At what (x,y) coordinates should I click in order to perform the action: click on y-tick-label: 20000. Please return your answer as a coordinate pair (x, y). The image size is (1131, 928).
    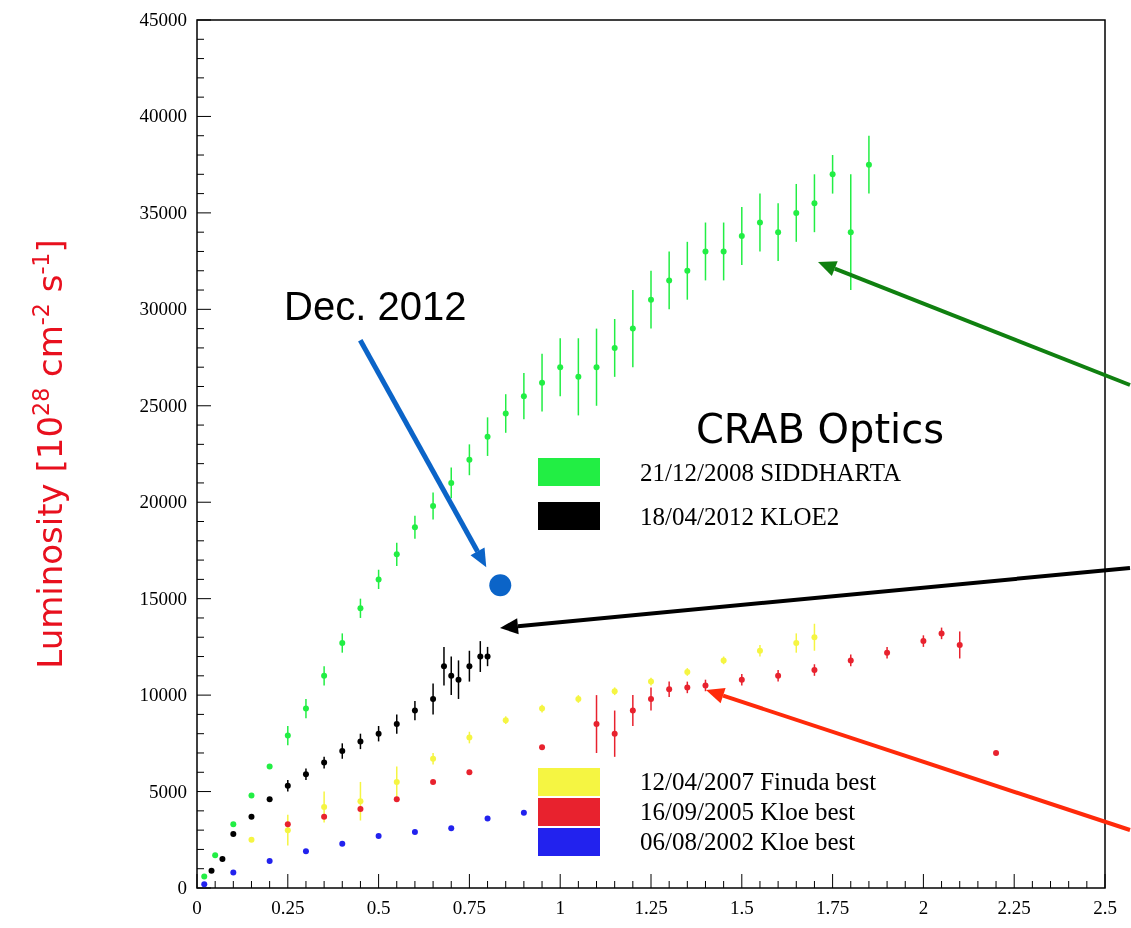
    Looking at the image, I should click on (163, 502).